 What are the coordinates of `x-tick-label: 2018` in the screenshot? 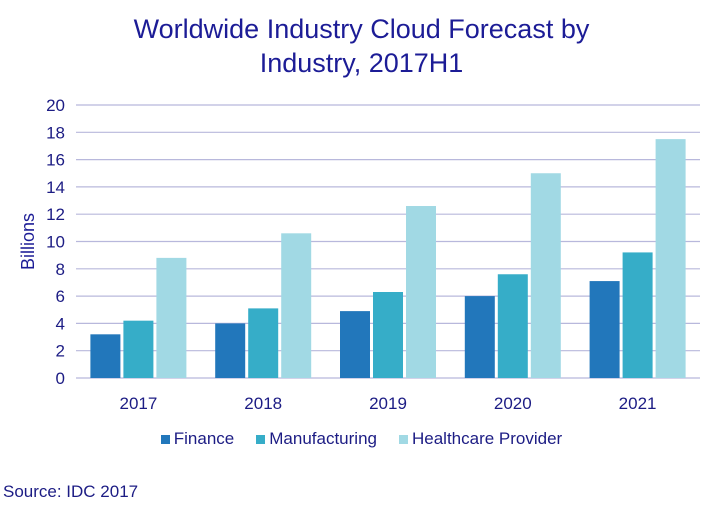 It's located at (263, 403).